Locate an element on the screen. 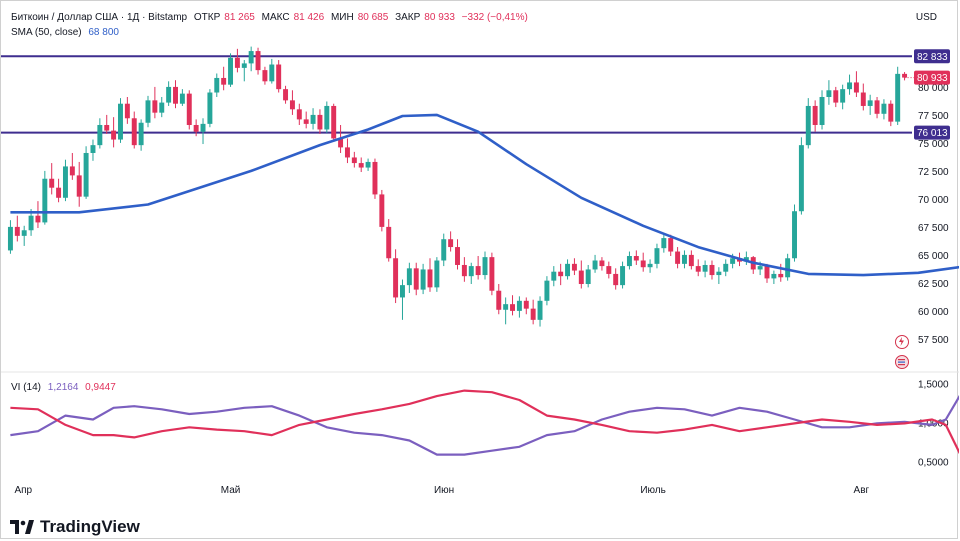 The width and height of the screenshot is (960, 541). tradingview-logo: TradingView is located at coordinates (75, 527).